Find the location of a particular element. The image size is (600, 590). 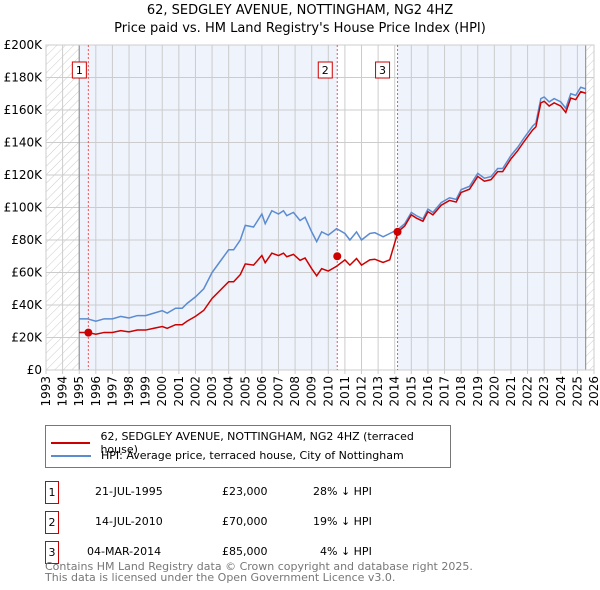

x-tick-label: 2013 is located at coordinates (378, 391).